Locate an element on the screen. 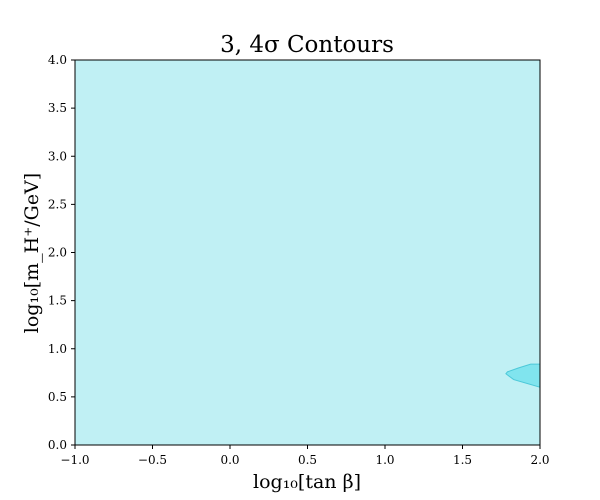 The image size is (600, 500). x-tick-label: 0.5 is located at coordinates (307, 460).